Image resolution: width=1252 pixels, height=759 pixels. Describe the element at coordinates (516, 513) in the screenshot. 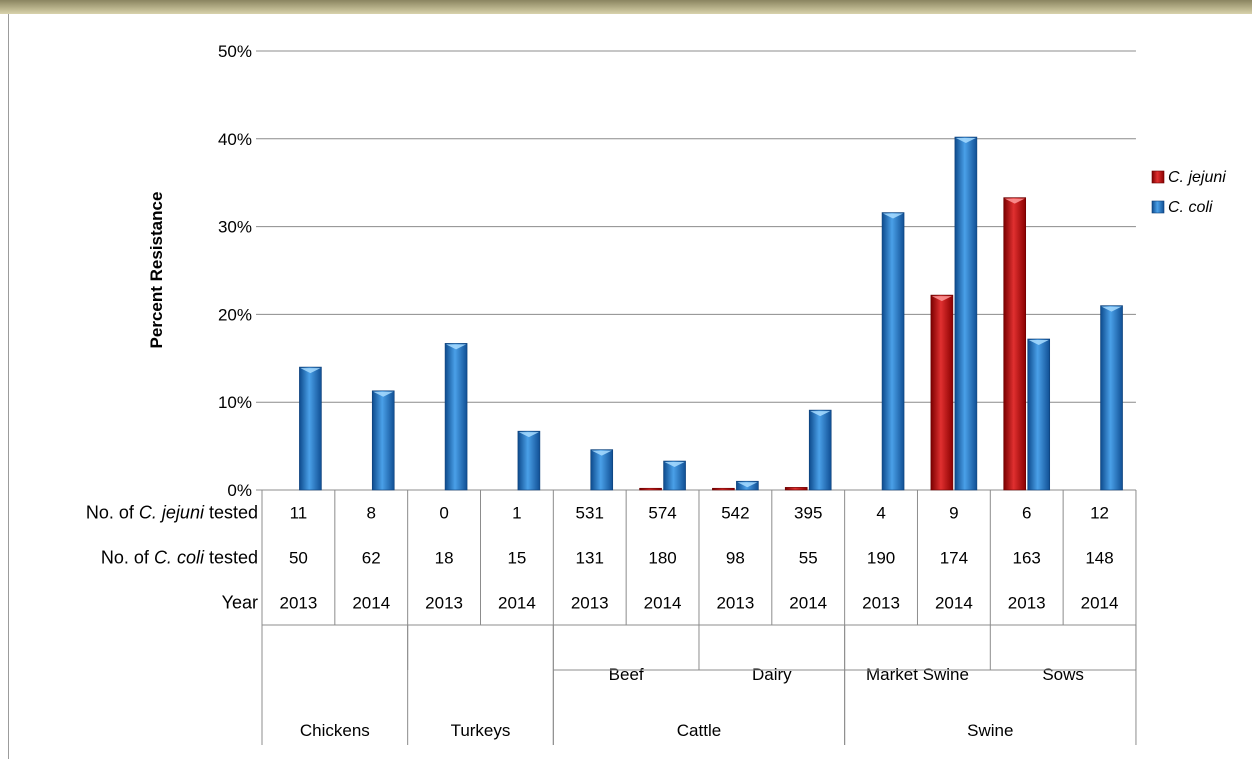

I see `table-cell: 1` at that location.